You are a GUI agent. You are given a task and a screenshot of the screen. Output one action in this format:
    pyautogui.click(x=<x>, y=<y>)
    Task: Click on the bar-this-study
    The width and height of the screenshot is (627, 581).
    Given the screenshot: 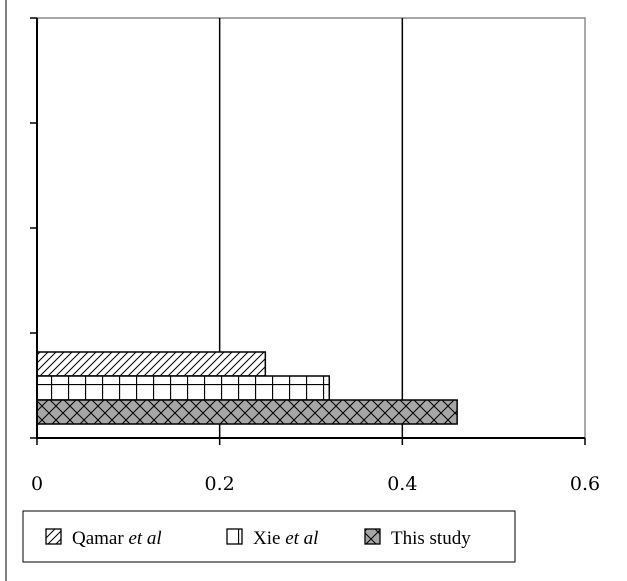 What is the action you would take?
    pyautogui.click(x=247, y=412)
    